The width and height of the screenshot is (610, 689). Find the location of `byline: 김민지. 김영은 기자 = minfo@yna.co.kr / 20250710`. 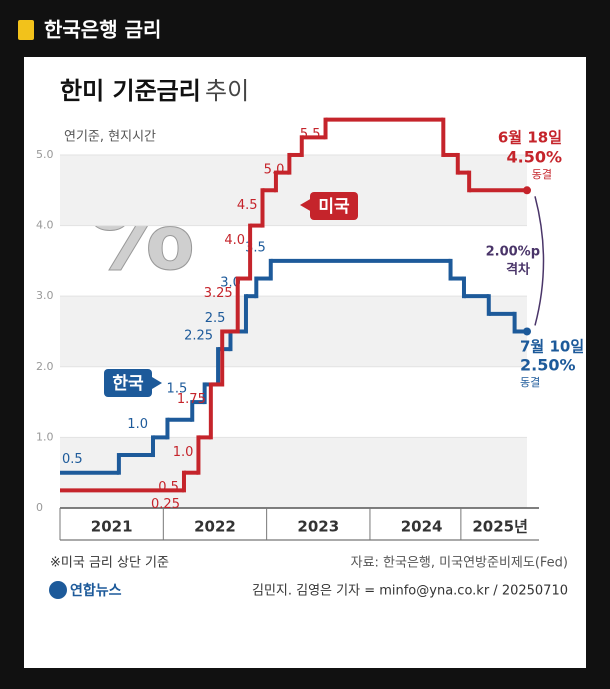

byline: 김민지. 김영은 기자 = minfo@yna.co.kr / 20250710 is located at coordinates (410, 591).